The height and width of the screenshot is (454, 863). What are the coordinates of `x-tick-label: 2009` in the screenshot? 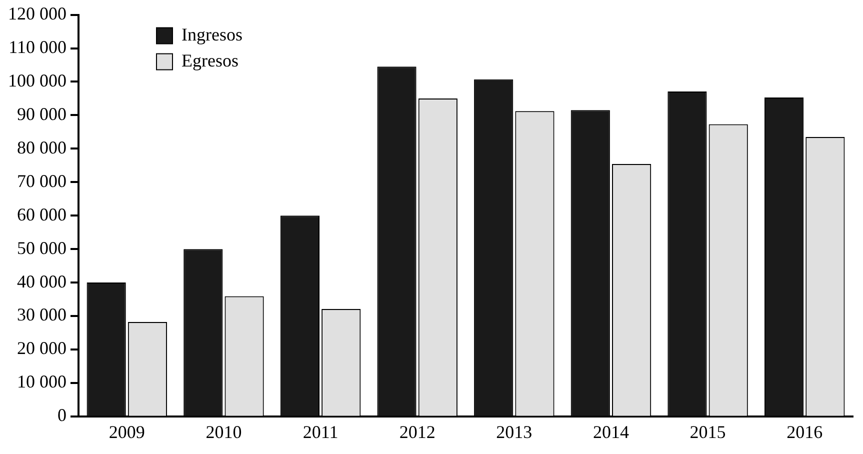 It's located at (126, 432).